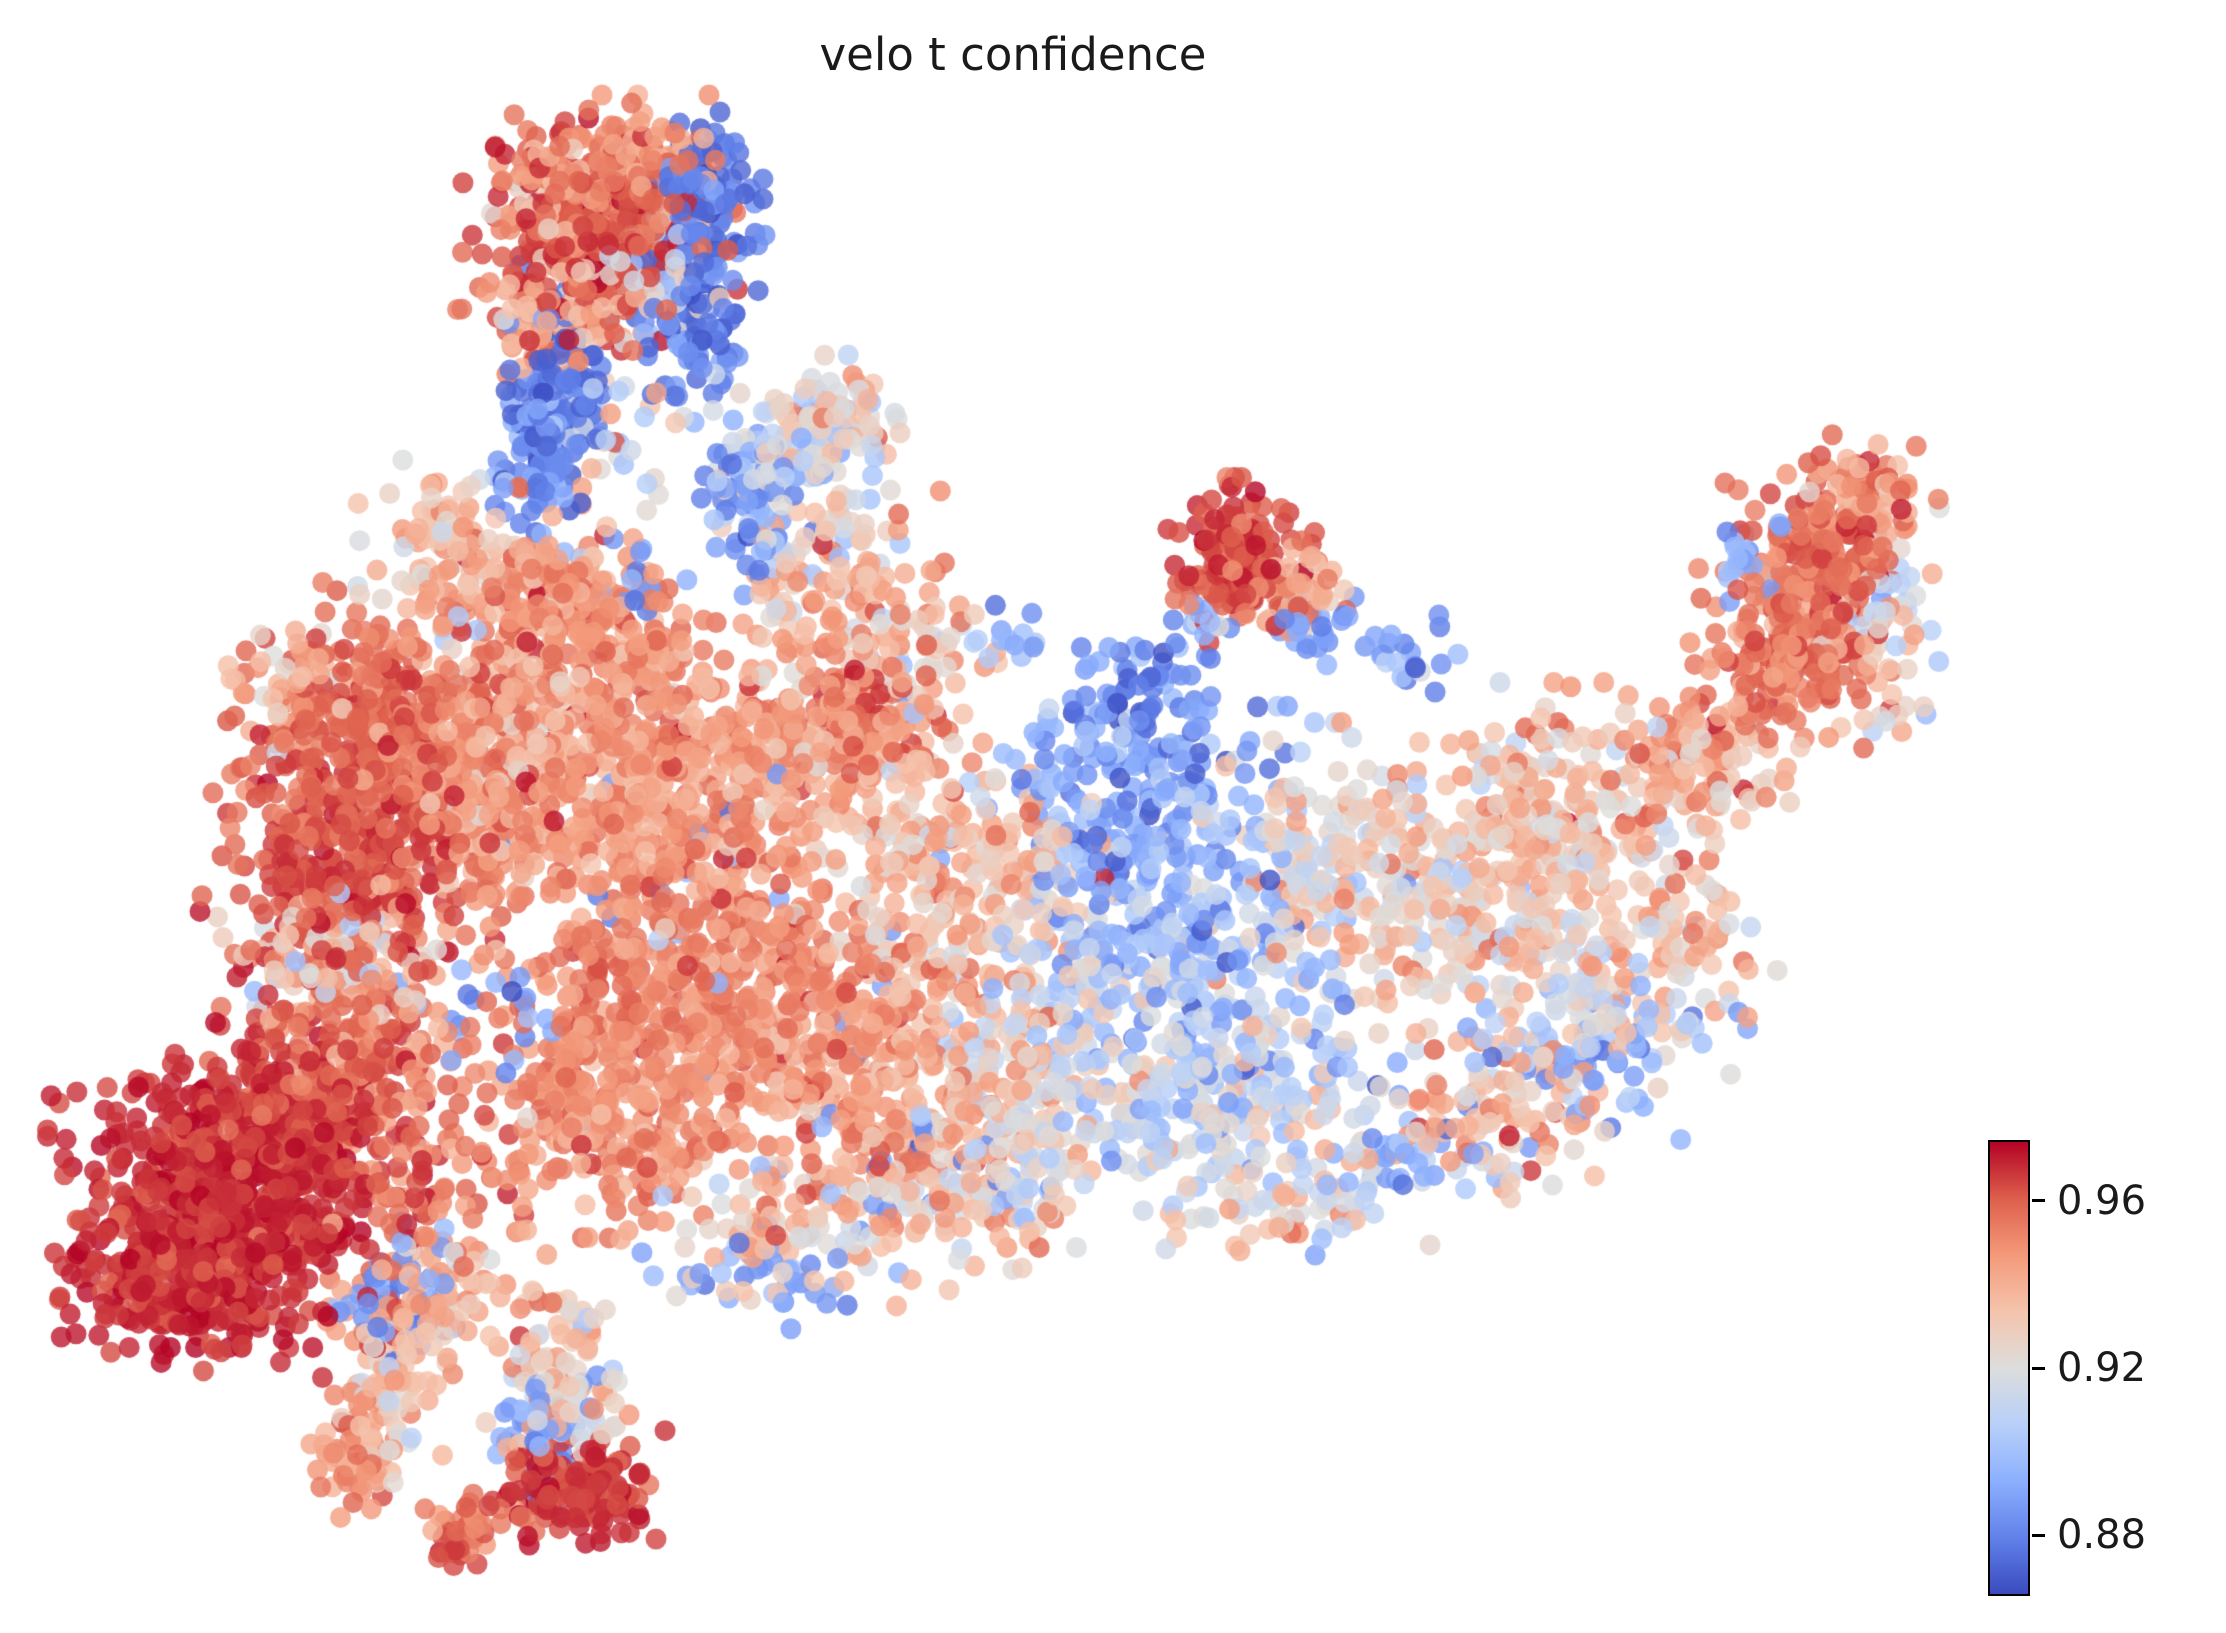 Image resolution: width=2226 pixels, height=1633 pixels. I want to click on colorbar, so click(2009, 1368).